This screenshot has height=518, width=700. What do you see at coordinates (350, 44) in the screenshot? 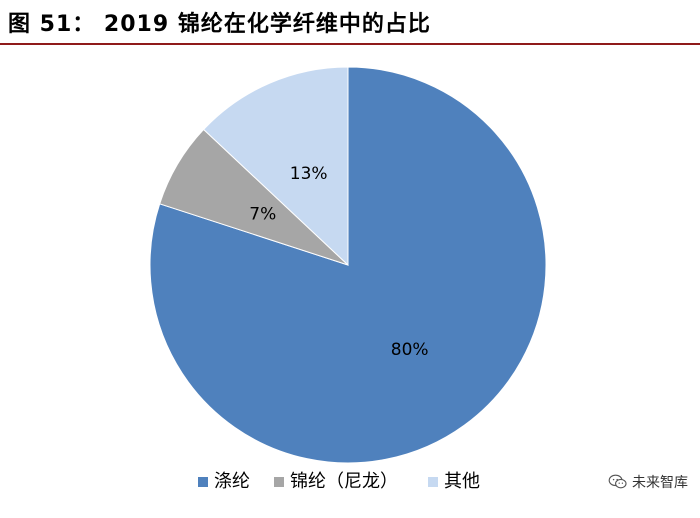
I see `title-divider` at bounding box center [350, 44].